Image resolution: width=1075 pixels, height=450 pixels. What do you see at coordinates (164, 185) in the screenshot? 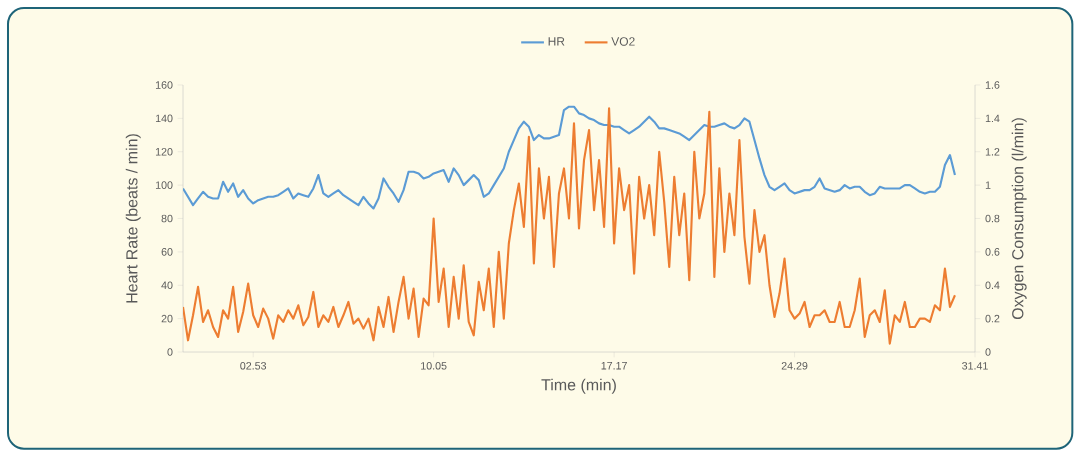
I see `y-tick-label: 100` at bounding box center [164, 185].